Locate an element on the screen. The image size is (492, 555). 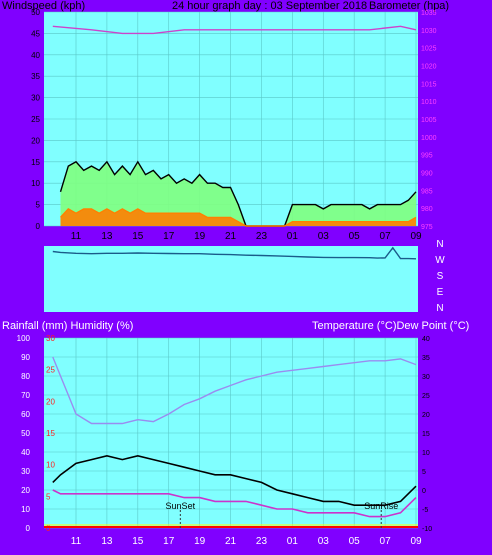
wind-x-tick-label: 09 is located at coordinates (416, 236).